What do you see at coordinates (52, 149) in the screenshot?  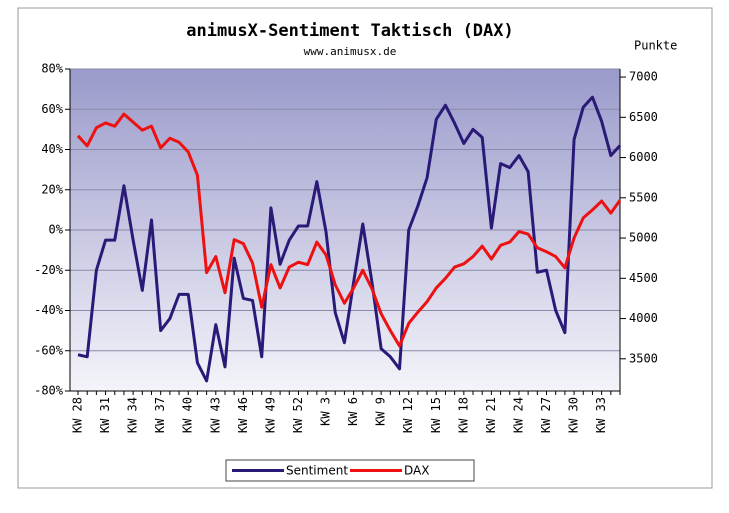 I see `y-tick-label: 40%` at bounding box center [52, 149].